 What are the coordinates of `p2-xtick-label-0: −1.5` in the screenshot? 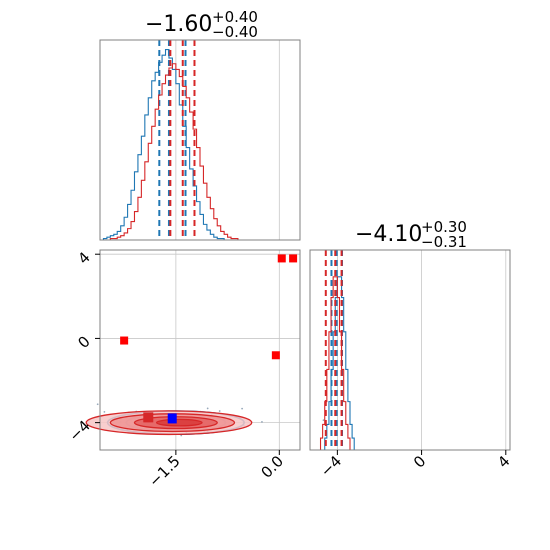 It's located at (164, 471).